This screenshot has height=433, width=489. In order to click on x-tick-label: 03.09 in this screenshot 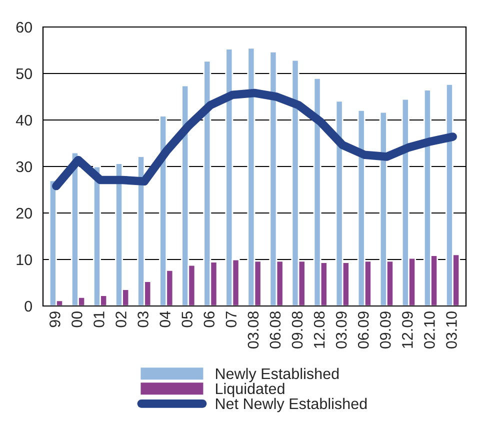, I will do `click(341, 330)`.